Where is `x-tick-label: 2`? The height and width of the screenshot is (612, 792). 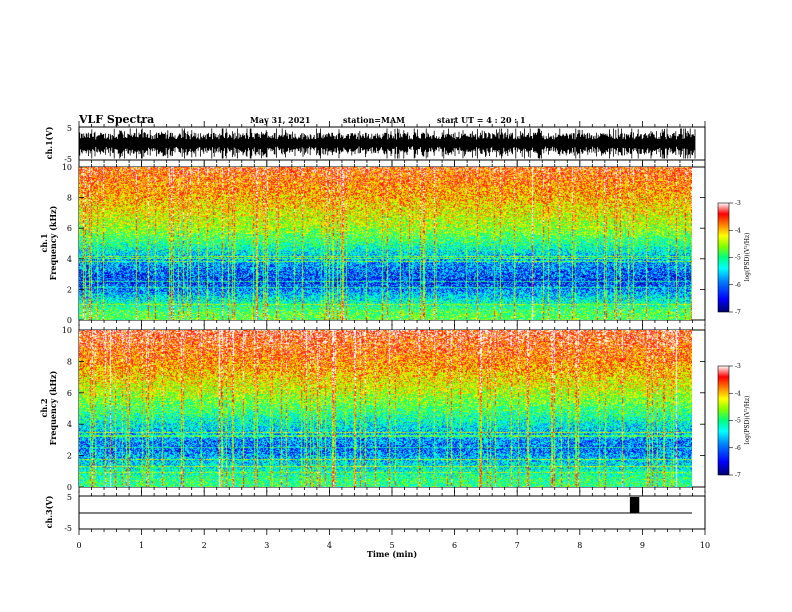
x-tick-label: 2 is located at coordinates (204, 545).